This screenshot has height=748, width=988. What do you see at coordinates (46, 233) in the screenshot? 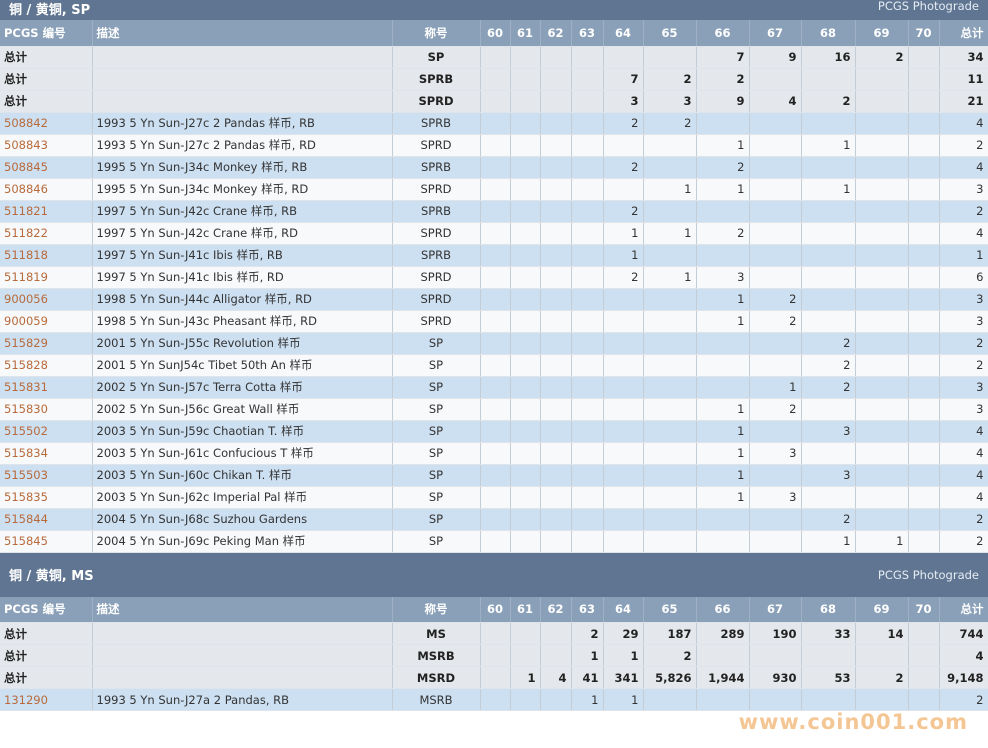
I see `pcgs-number-link: 511822` at bounding box center [46, 233].